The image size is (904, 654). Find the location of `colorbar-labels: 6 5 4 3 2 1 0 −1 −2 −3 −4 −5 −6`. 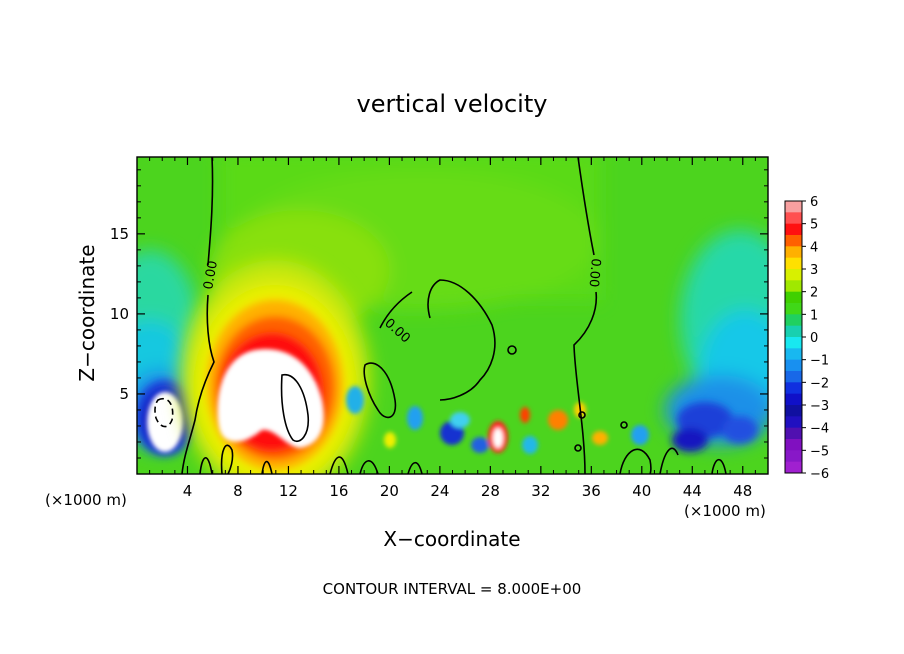

colorbar-labels: 6 5 4 3 2 1 0 −1 −2 −3 −4 −5 −6 is located at coordinates (815, 338).